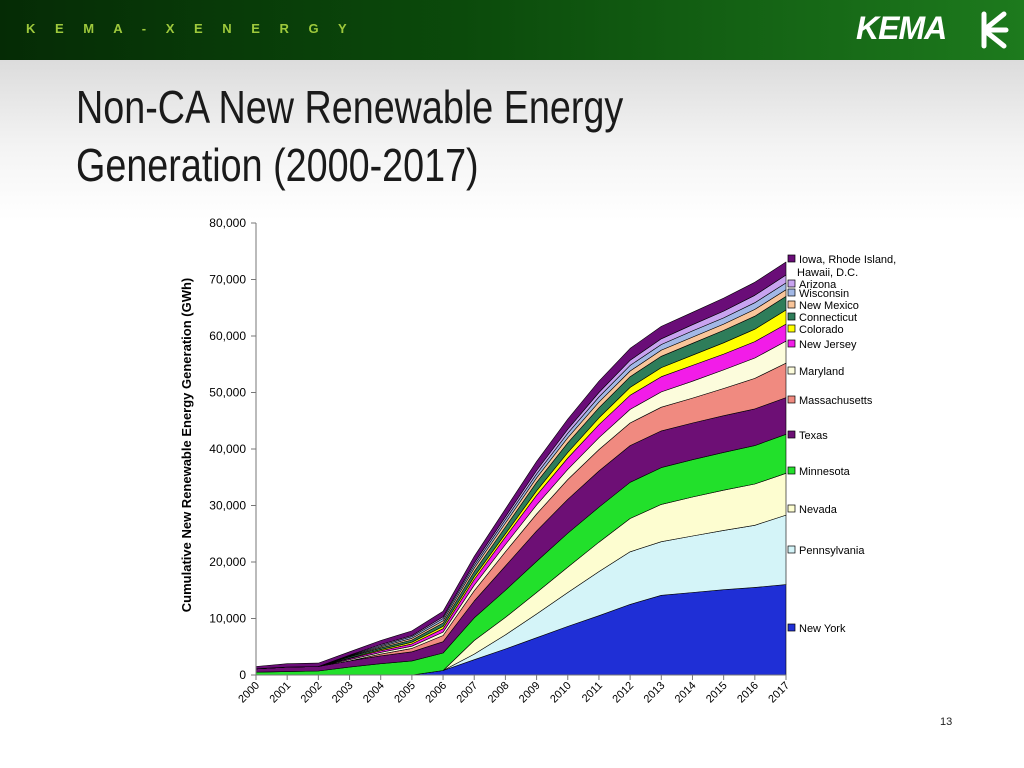 This screenshot has width=1024, height=768. I want to click on legend-item-massachusetts: Massachusetts, so click(830, 401).